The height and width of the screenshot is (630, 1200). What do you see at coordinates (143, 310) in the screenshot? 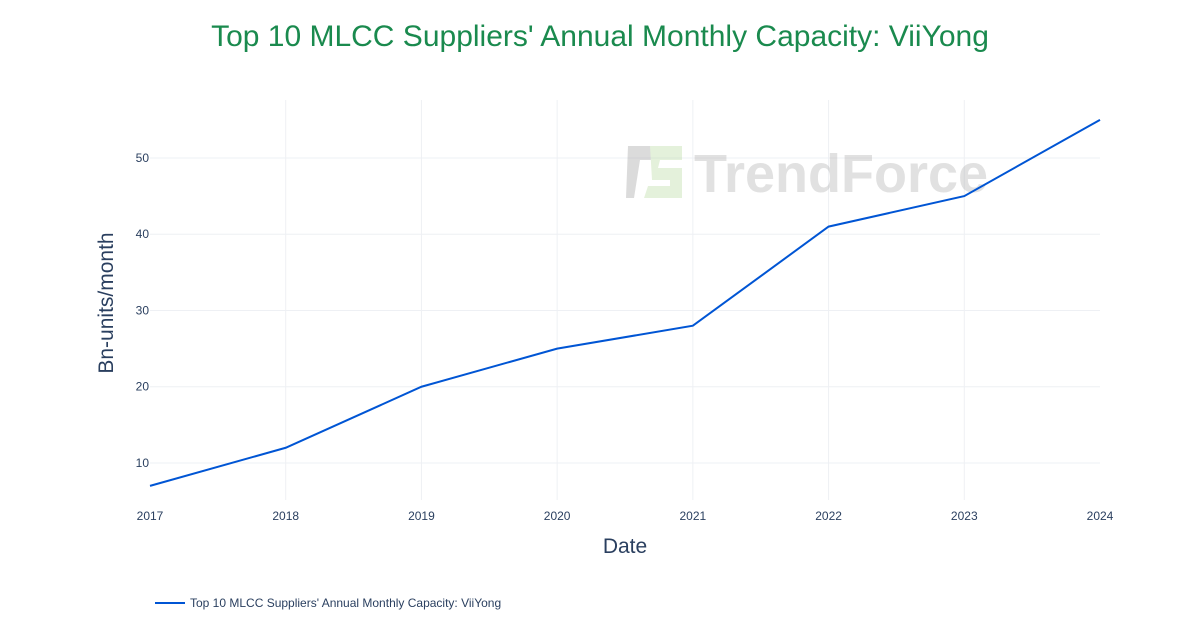
I see `y-tick-label: 30` at bounding box center [143, 310].